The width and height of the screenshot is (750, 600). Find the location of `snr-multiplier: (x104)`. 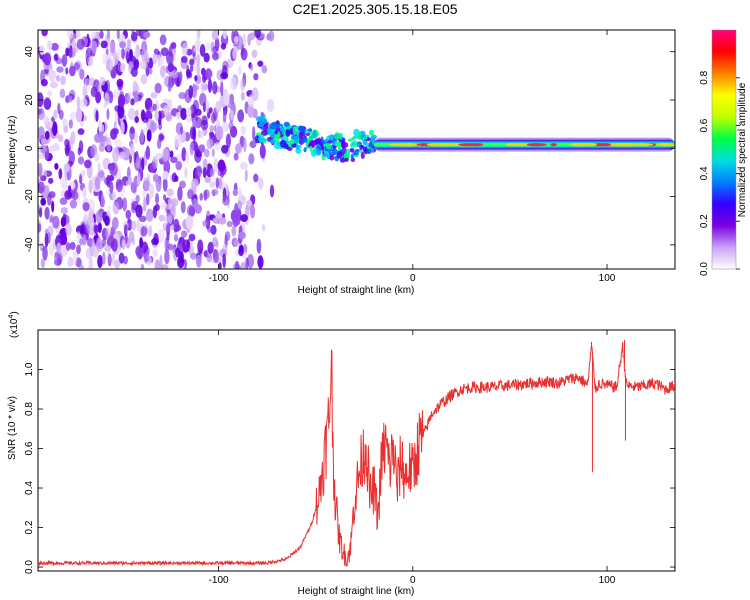

snr-multiplier: (x104) is located at coordinates (14, 324).